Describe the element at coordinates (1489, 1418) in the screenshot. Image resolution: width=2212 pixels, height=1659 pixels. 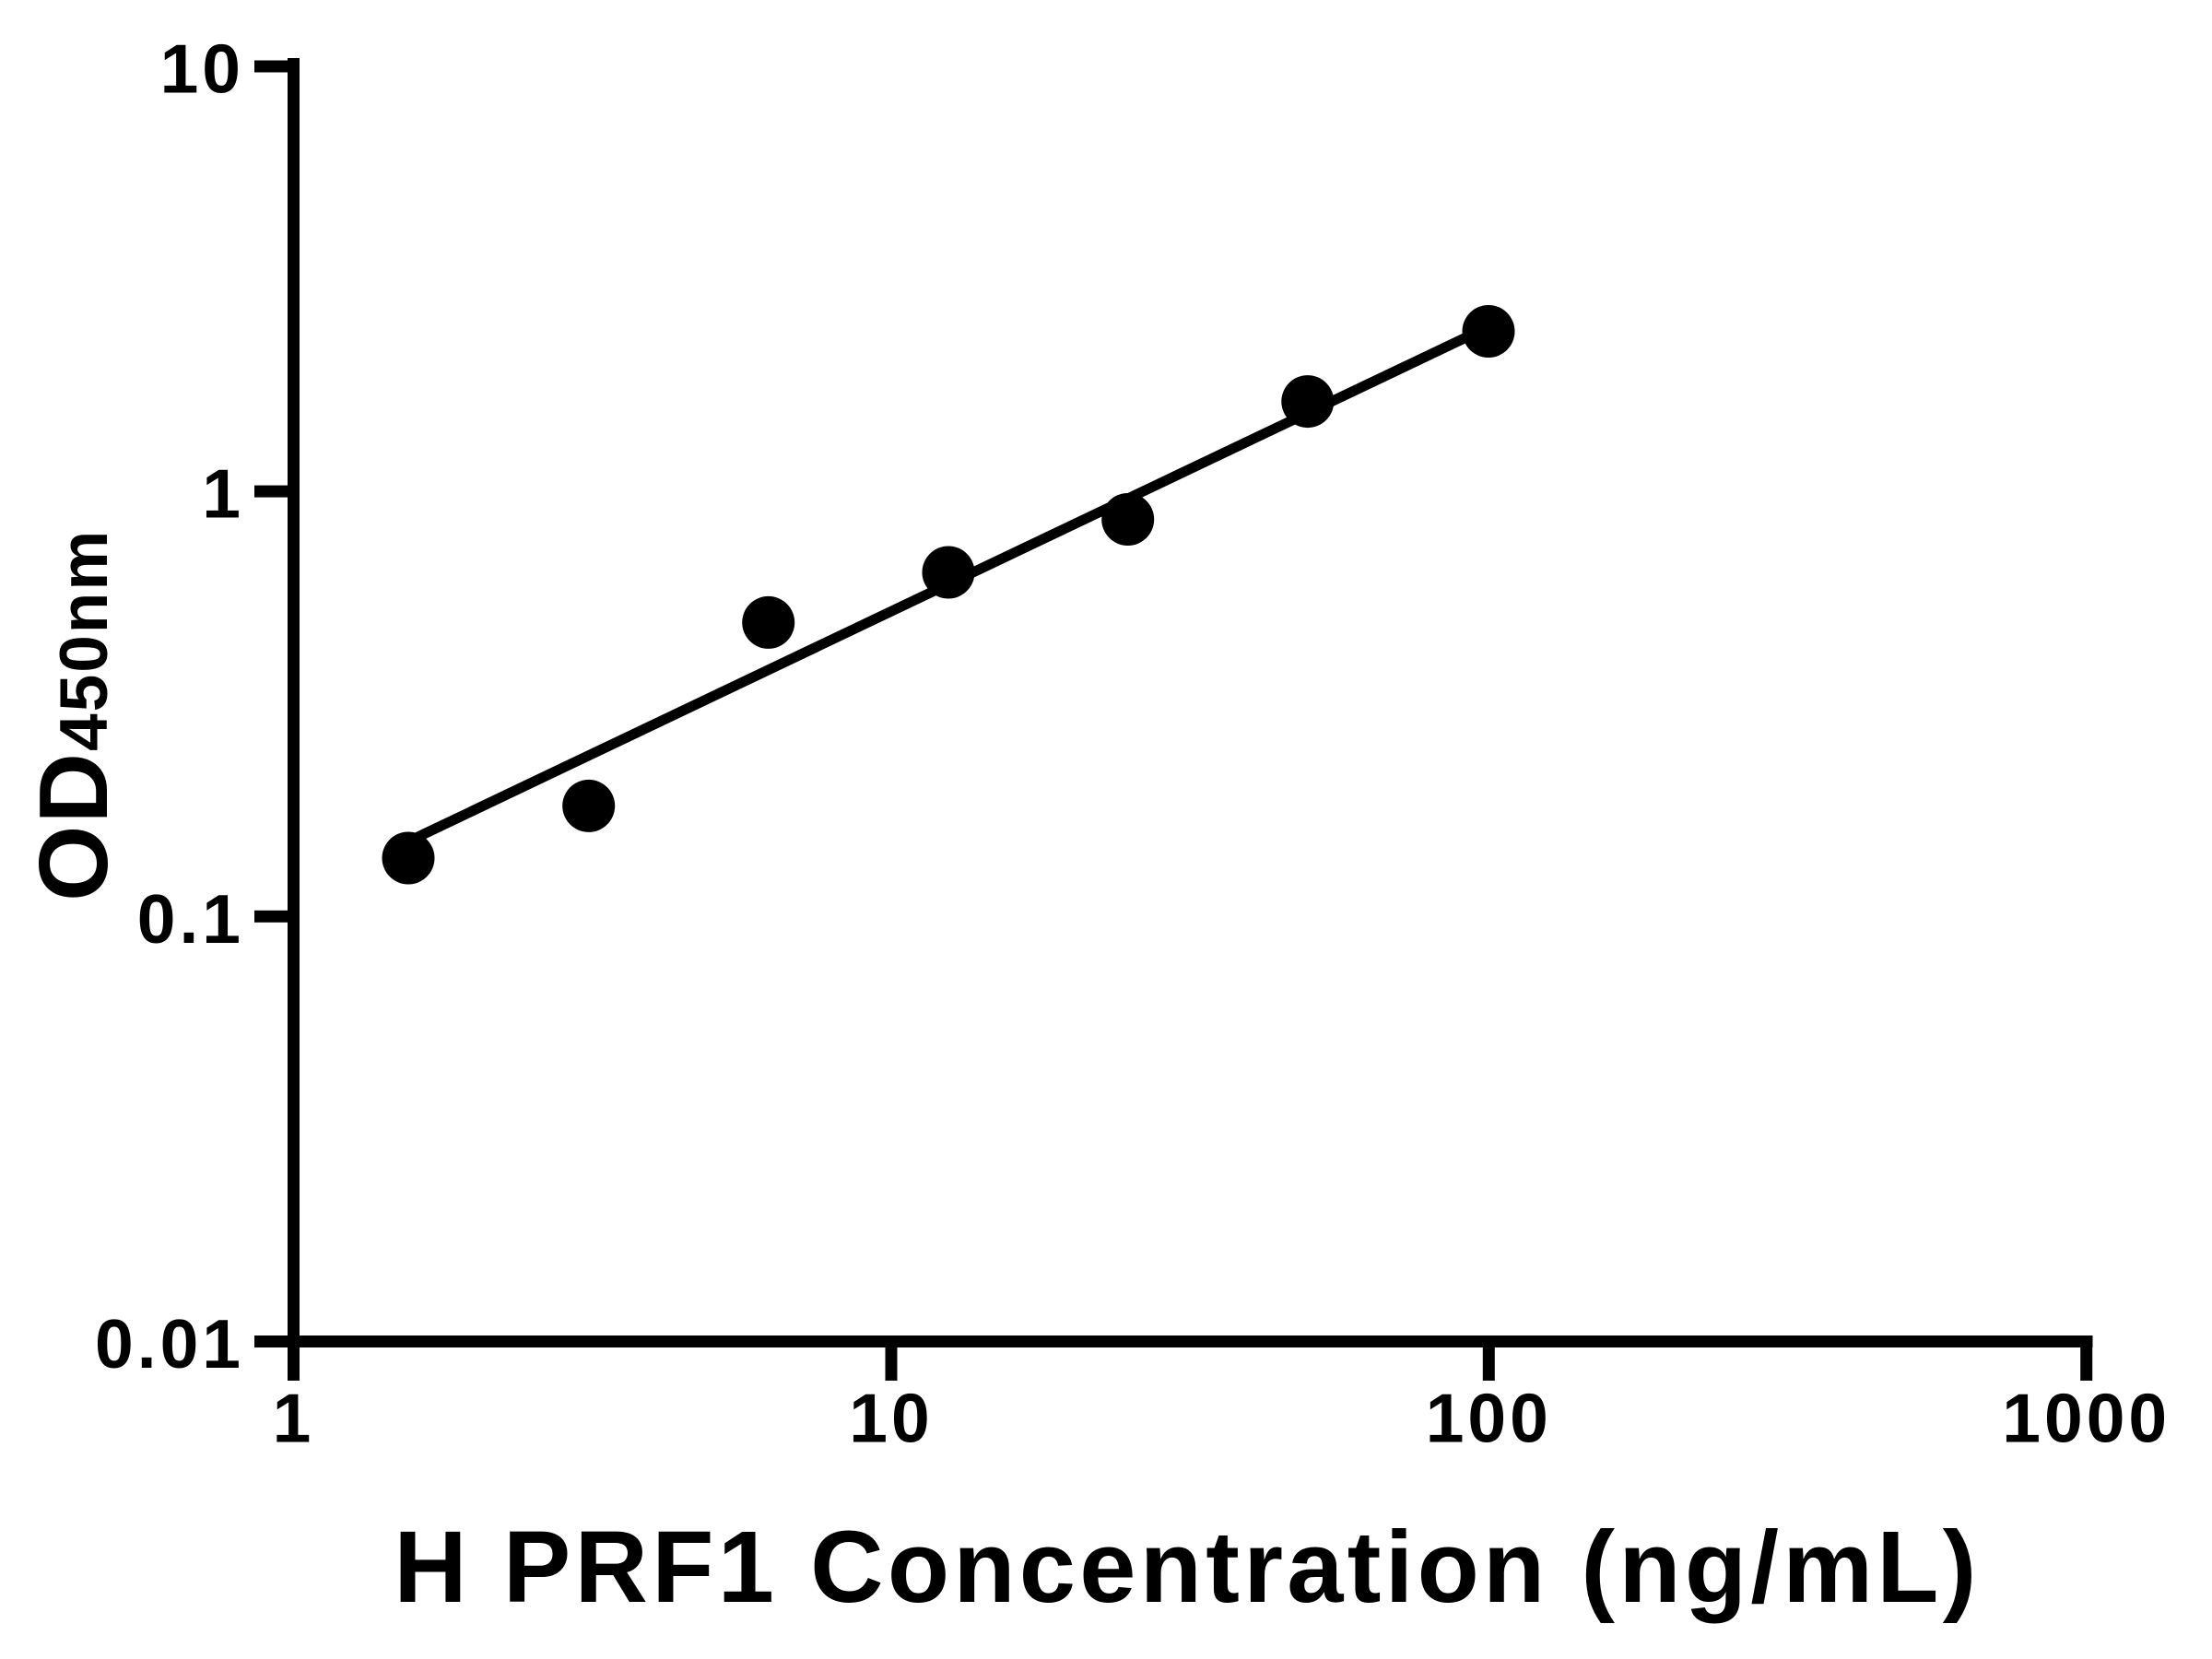
I see `svg-text: 100` at that location.